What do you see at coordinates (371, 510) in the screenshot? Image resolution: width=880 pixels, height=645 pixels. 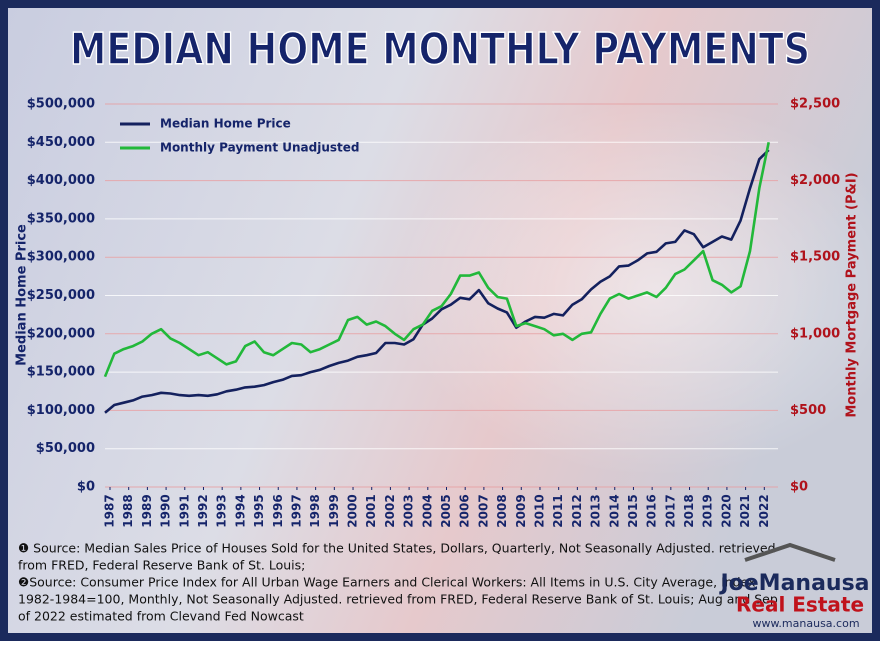 I see `x-tick-label: 2001` at bounding box center [371, 510].